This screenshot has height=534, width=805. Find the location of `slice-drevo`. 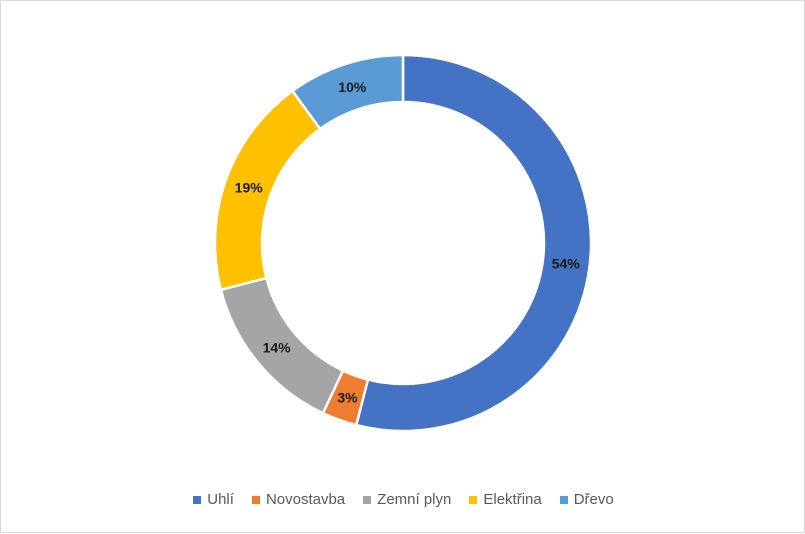

slice-drevo is located at coordinates (347, 92).